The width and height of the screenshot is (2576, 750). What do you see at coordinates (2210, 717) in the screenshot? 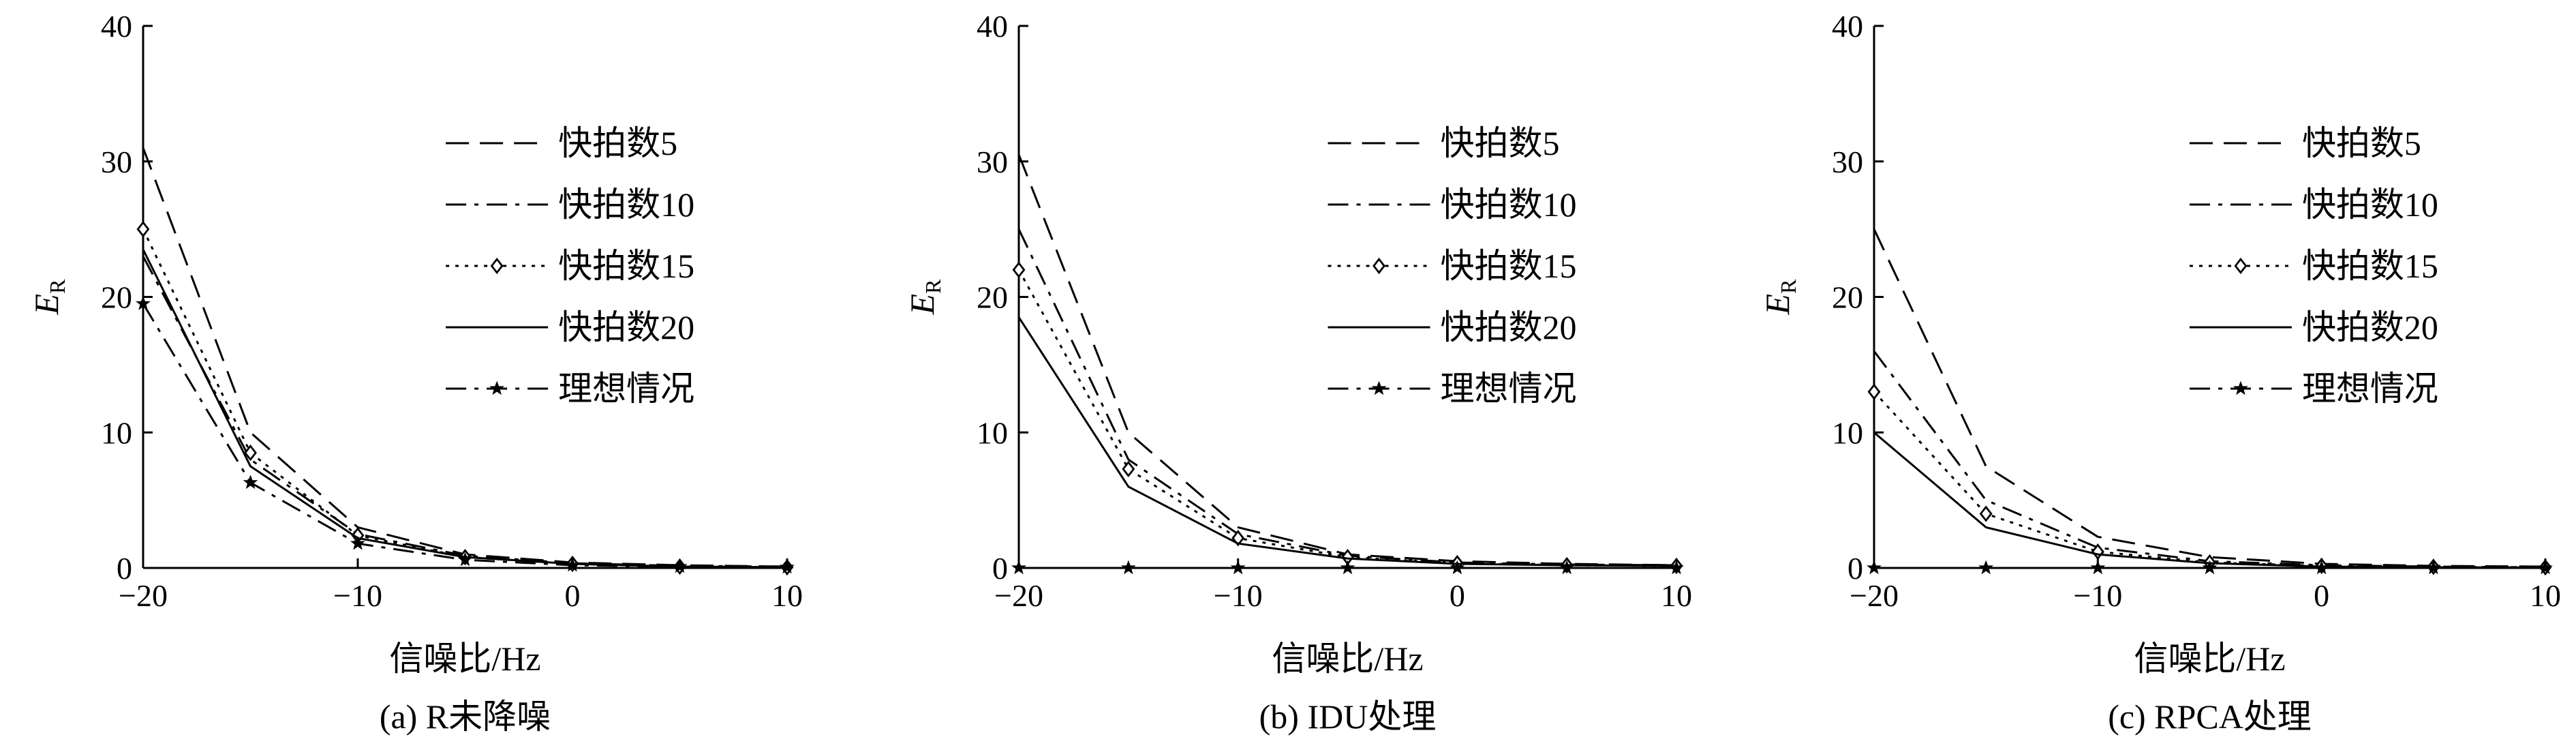
I see `panel-caption: (c) RPCA处理` at bounding box center [2210, 717].